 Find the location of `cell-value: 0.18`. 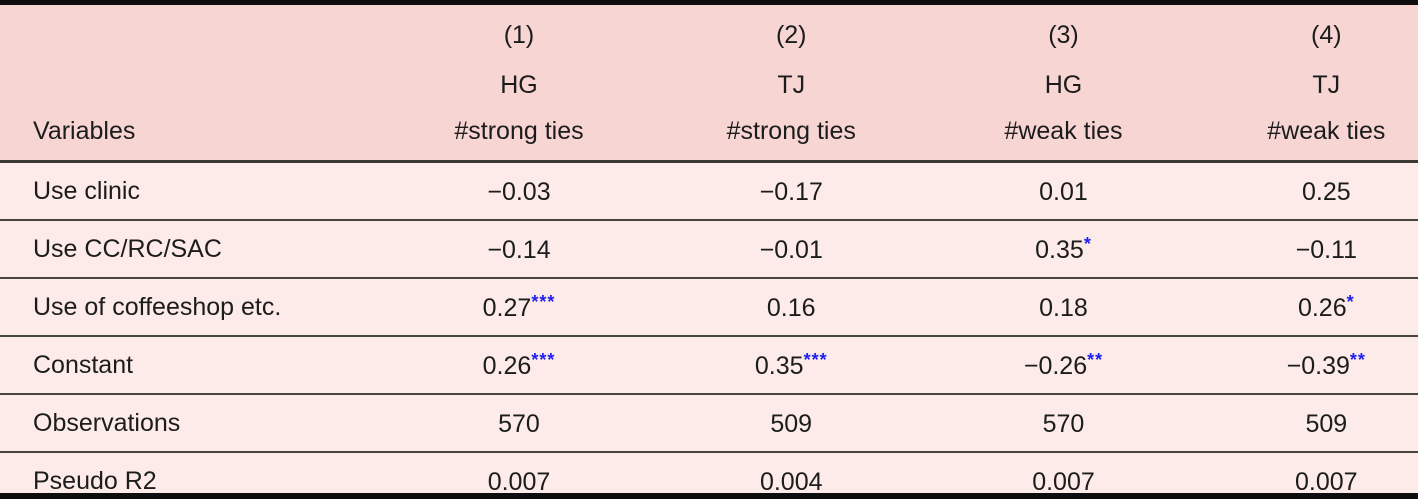

cell-value: 0.18 is located at coordinates (1063, 307).